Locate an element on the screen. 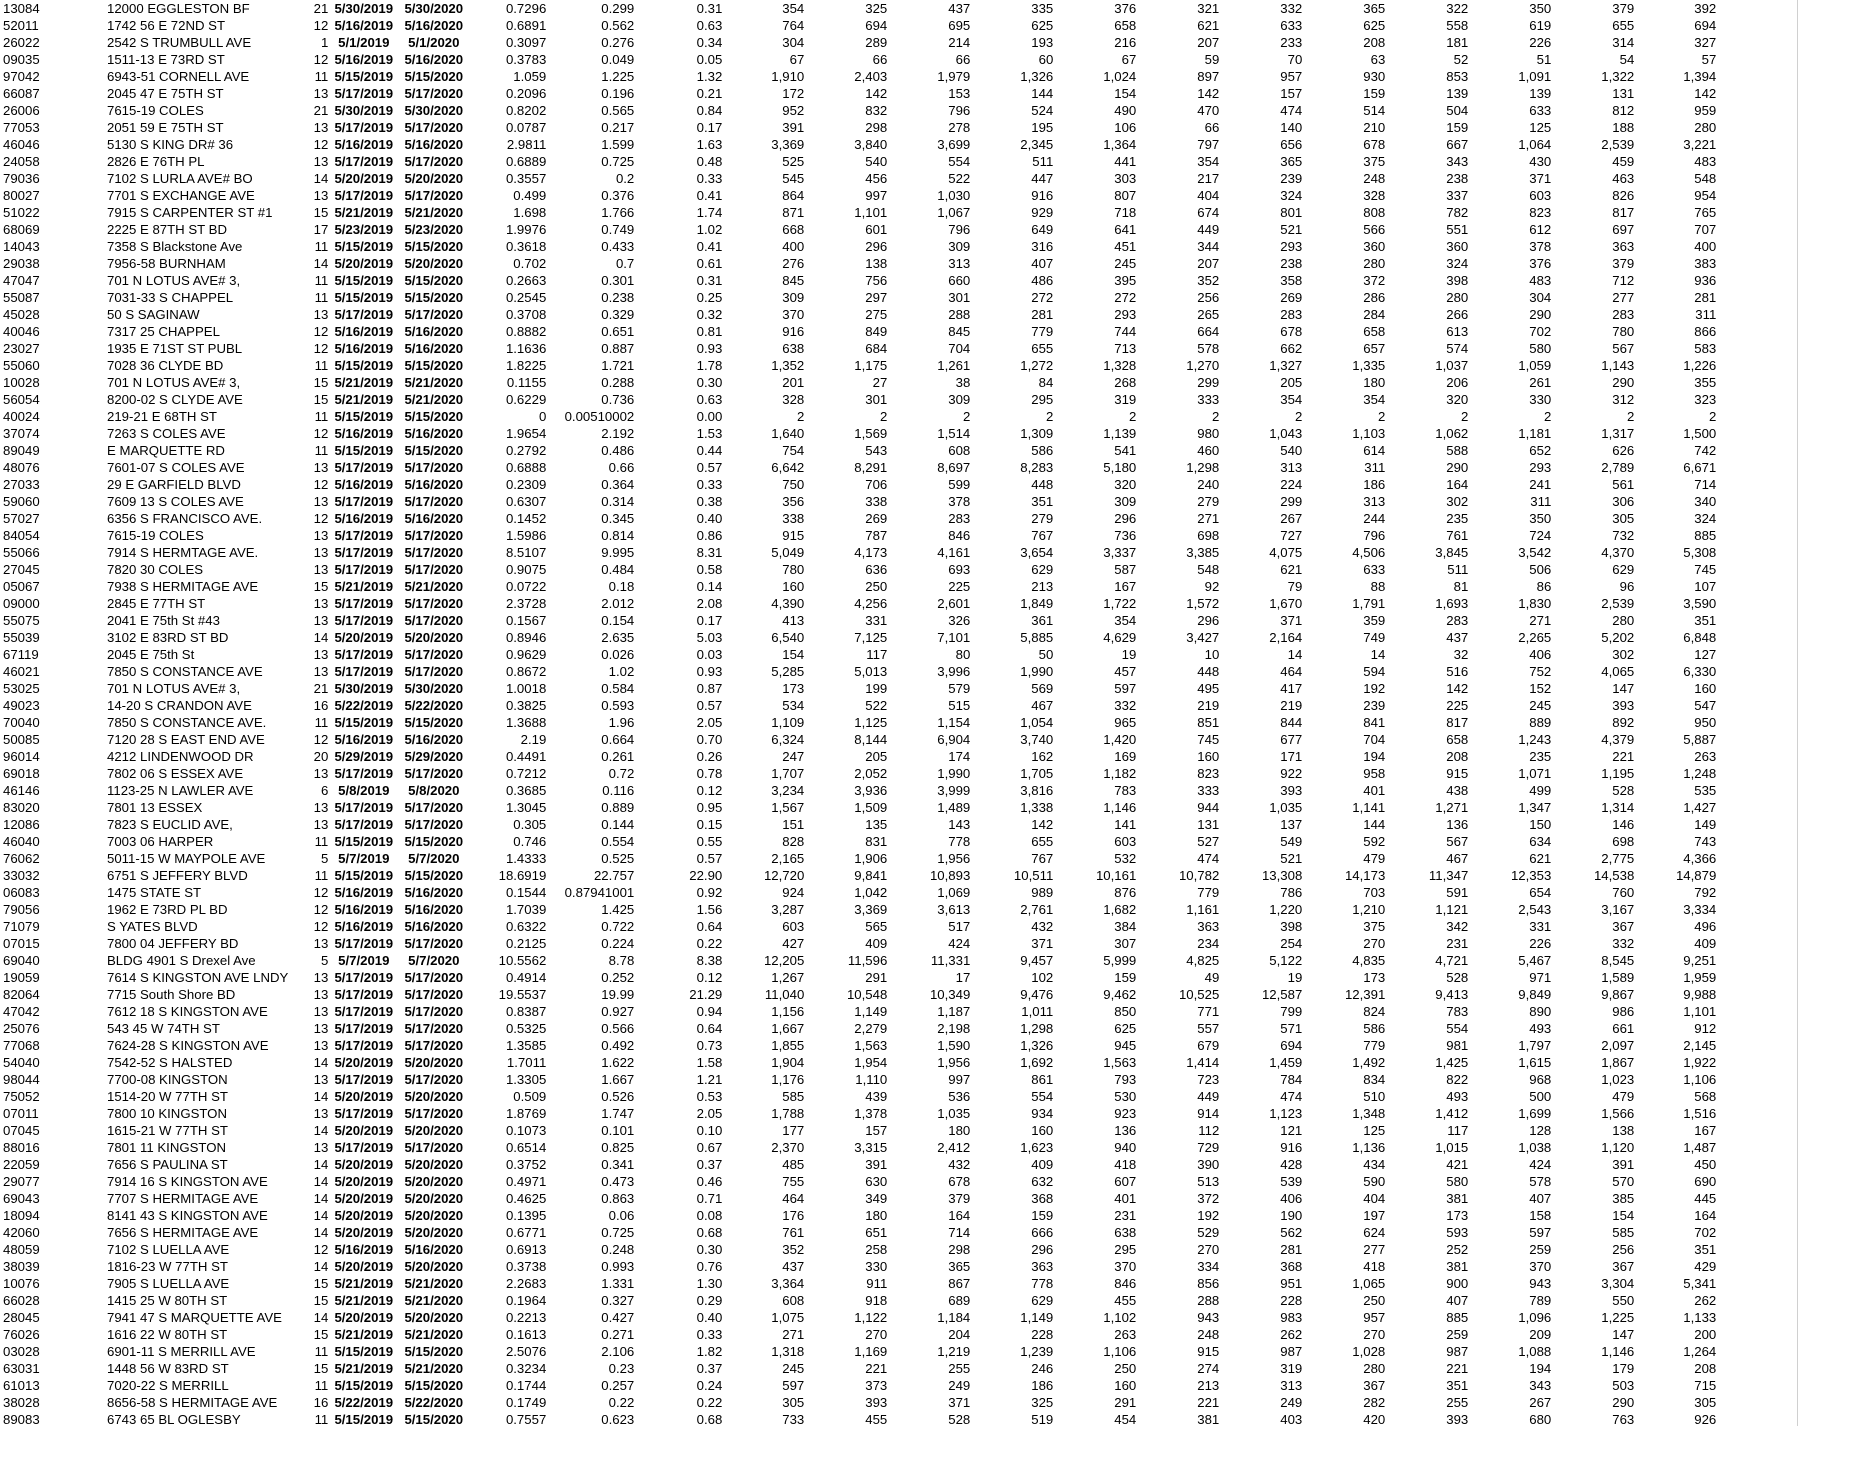  month-04-cell: 629 is located at coordinates (1042, 569).